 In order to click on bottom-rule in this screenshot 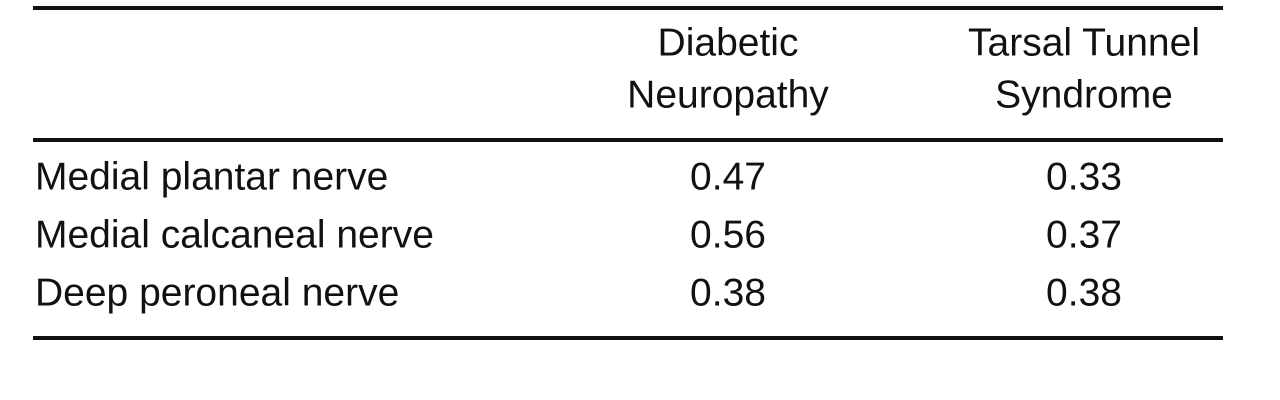, I will do `click(628, 338)`.